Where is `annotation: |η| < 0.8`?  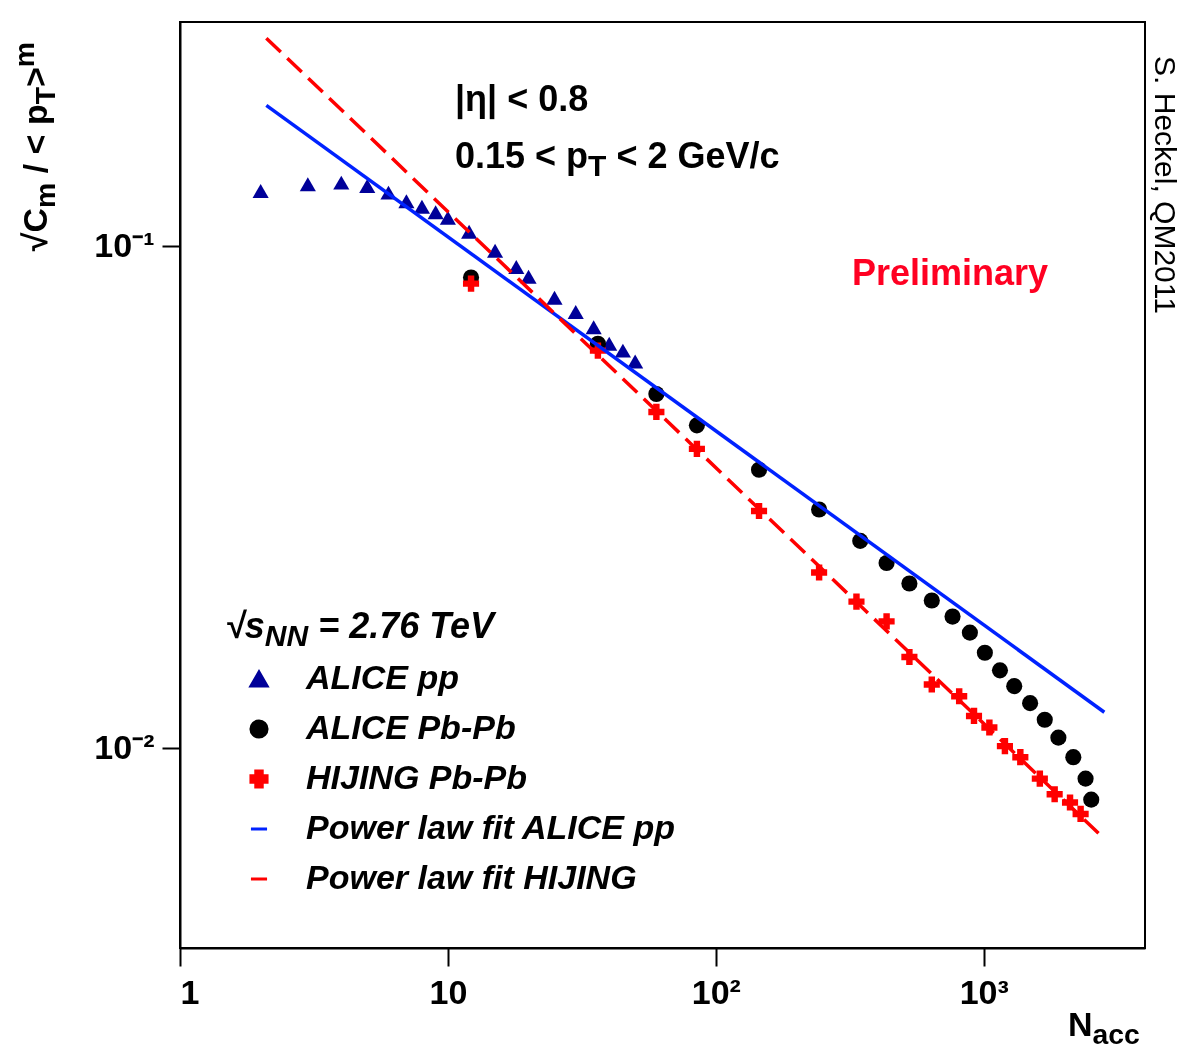 annotation: |η| < 0.8 is located at coordinates (522, 99).